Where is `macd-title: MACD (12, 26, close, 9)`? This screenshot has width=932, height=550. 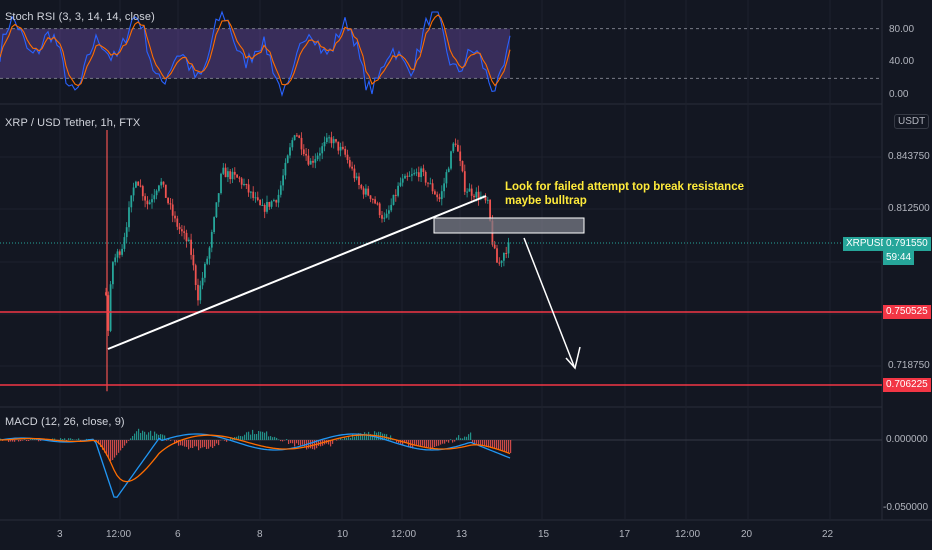 macd-title: MACD (12, 26, close, 9) is located at coordinates (65, 422).